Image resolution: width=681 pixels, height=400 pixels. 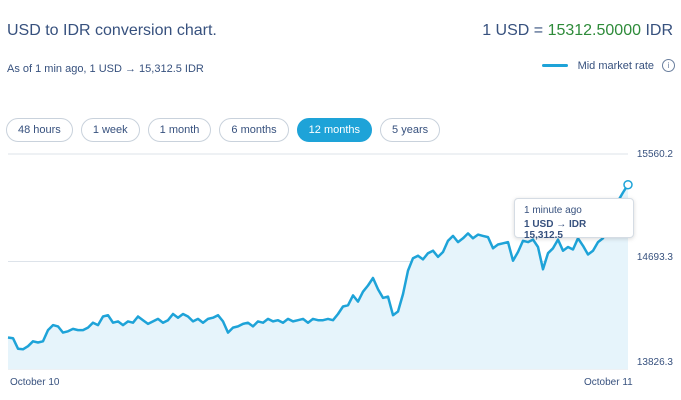 I want to click on as-of-text: As of 1 min ago, 1 USD → 15,312.5 IDR, so click(x=105, y=69).